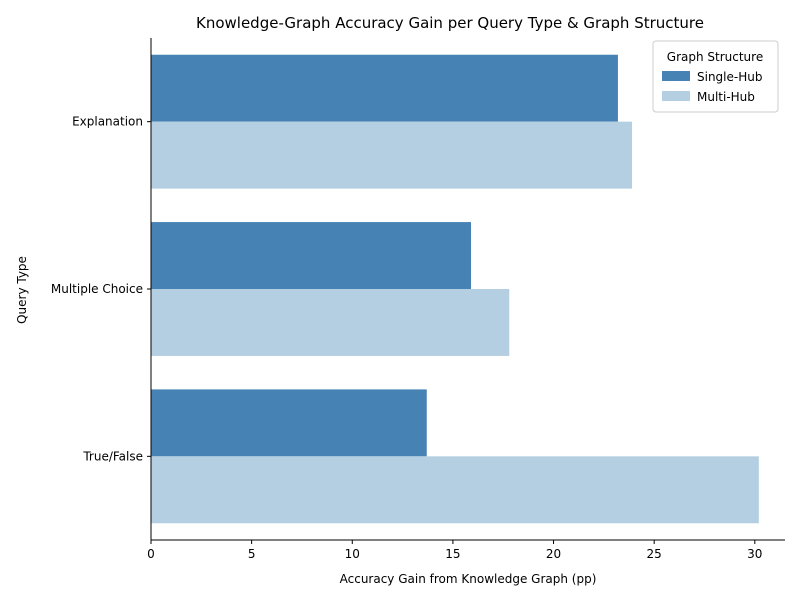 The width and height of the screenshot is (800, 600). What do you see at coordinates (311, 255) in the screenshot?
I see `bar-multiple-choice-single-hub` at bounding box center [311, 255].